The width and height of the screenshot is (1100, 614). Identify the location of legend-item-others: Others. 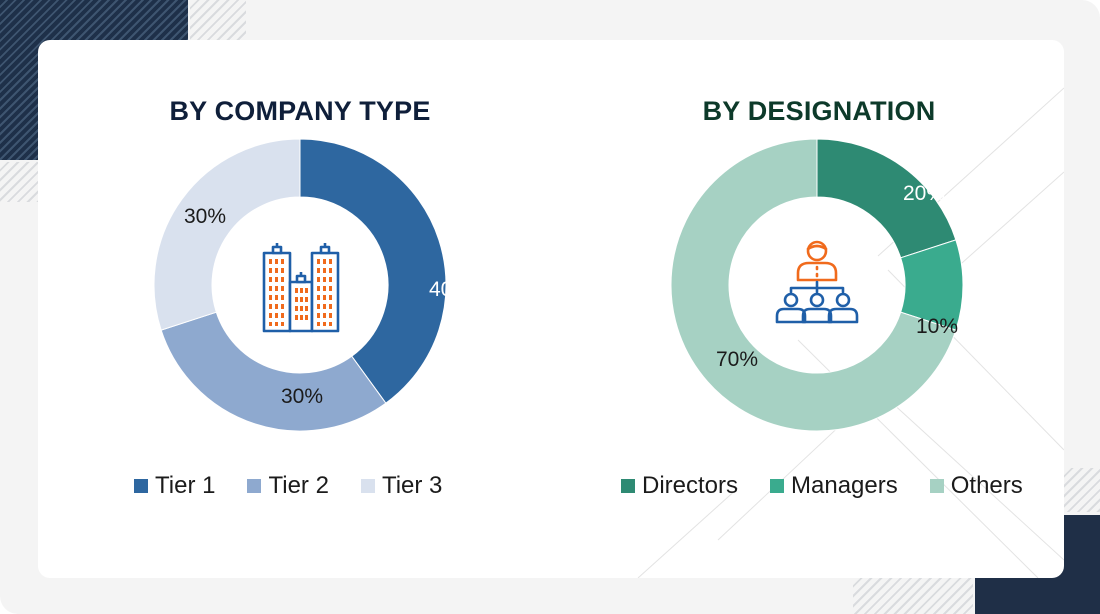
(976, 486).